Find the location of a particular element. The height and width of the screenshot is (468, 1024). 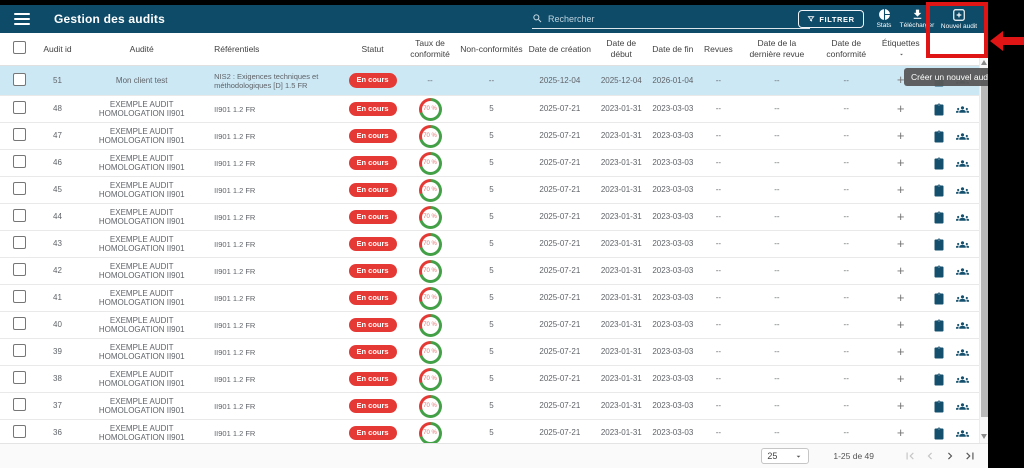

previous-page-button is located at coordinates (930, 456).